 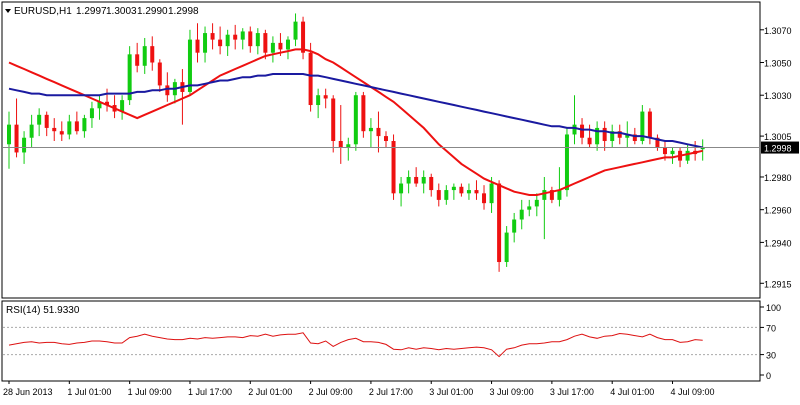 What do you see at coordinates (693, 392) in the screenshot?
I see `time-tick-label: 4 Jul 09:00` at bounding box center [693, 392].